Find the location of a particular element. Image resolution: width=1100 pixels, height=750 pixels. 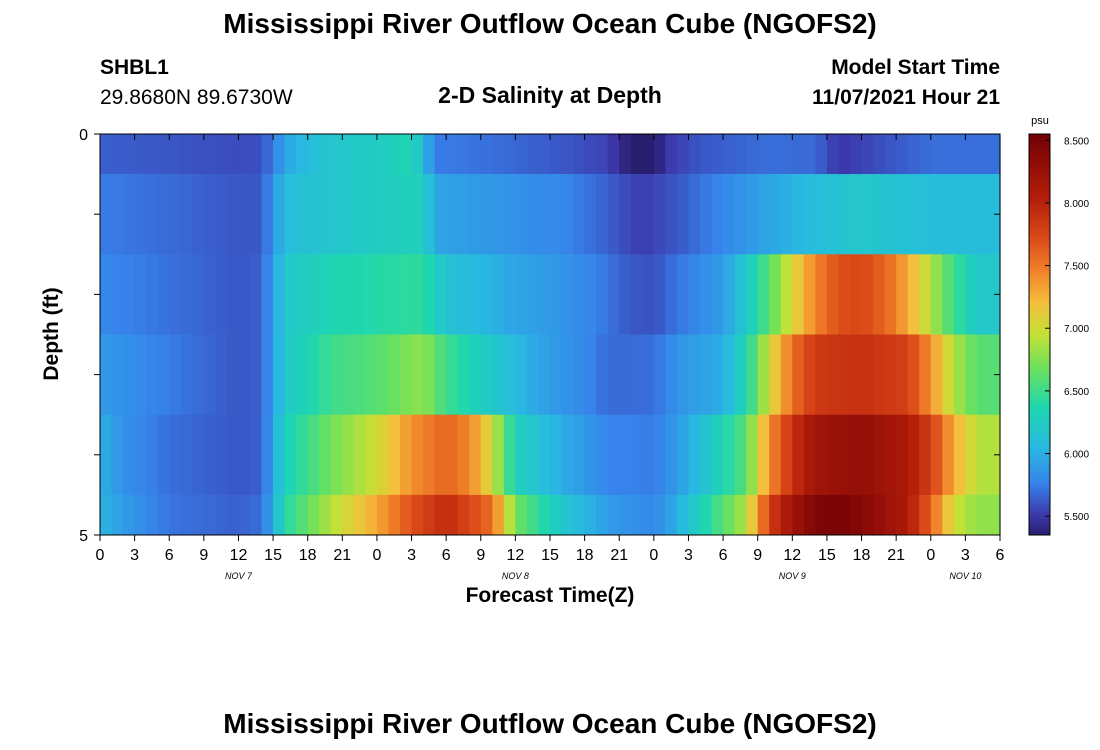

x-tick-label: 18 is located at coordinates (862, 555).